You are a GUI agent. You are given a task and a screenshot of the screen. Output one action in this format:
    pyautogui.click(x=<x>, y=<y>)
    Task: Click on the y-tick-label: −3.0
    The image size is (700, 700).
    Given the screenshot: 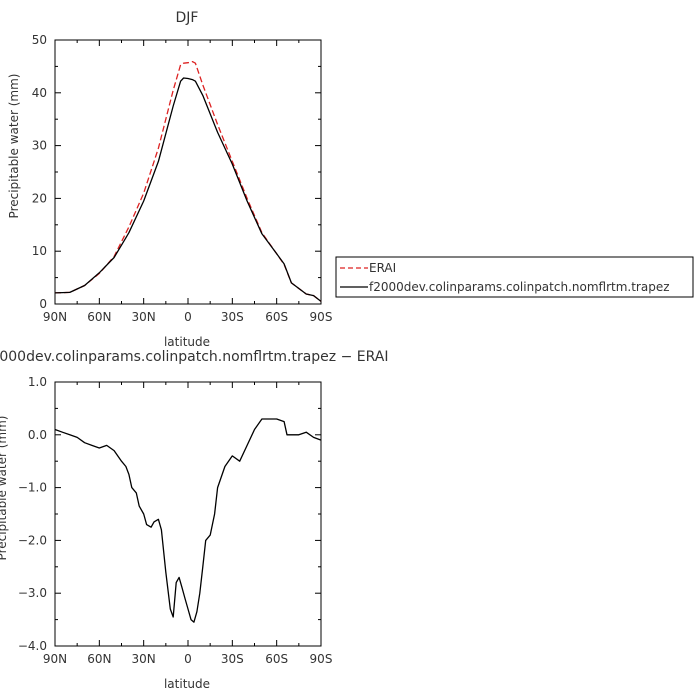 What is the action you would take?
    pyautogui.click(x=32, y=593)
    